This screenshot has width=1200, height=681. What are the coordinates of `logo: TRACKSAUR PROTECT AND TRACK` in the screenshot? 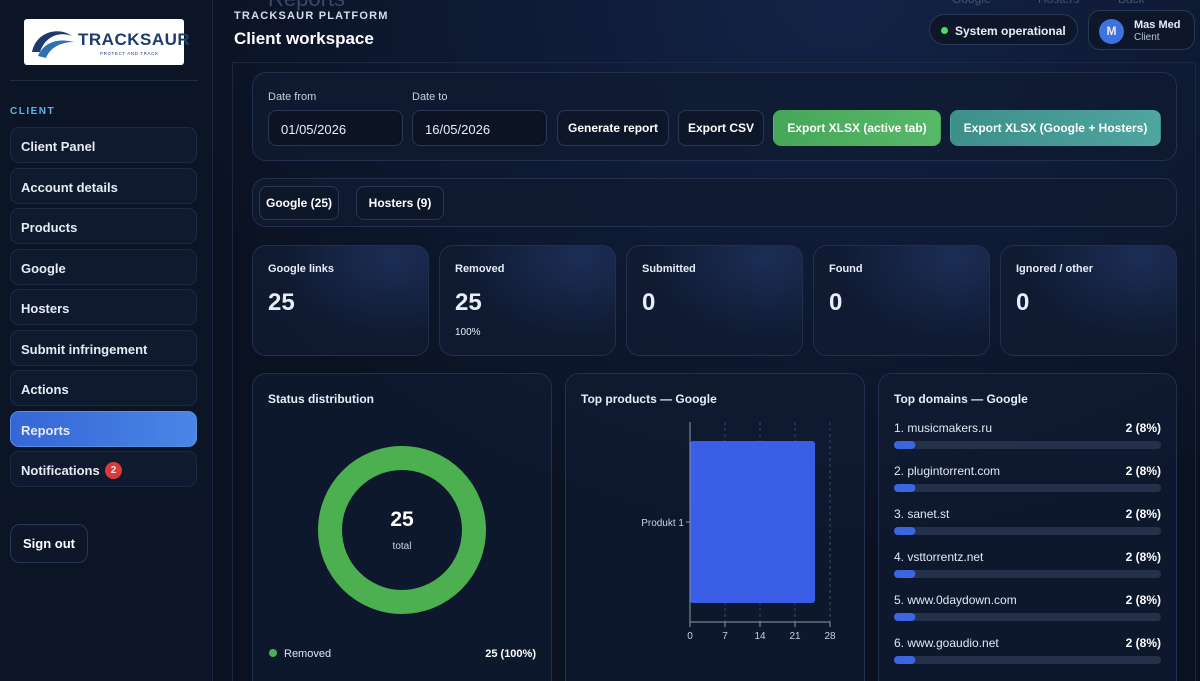 It's located at (107, 42).